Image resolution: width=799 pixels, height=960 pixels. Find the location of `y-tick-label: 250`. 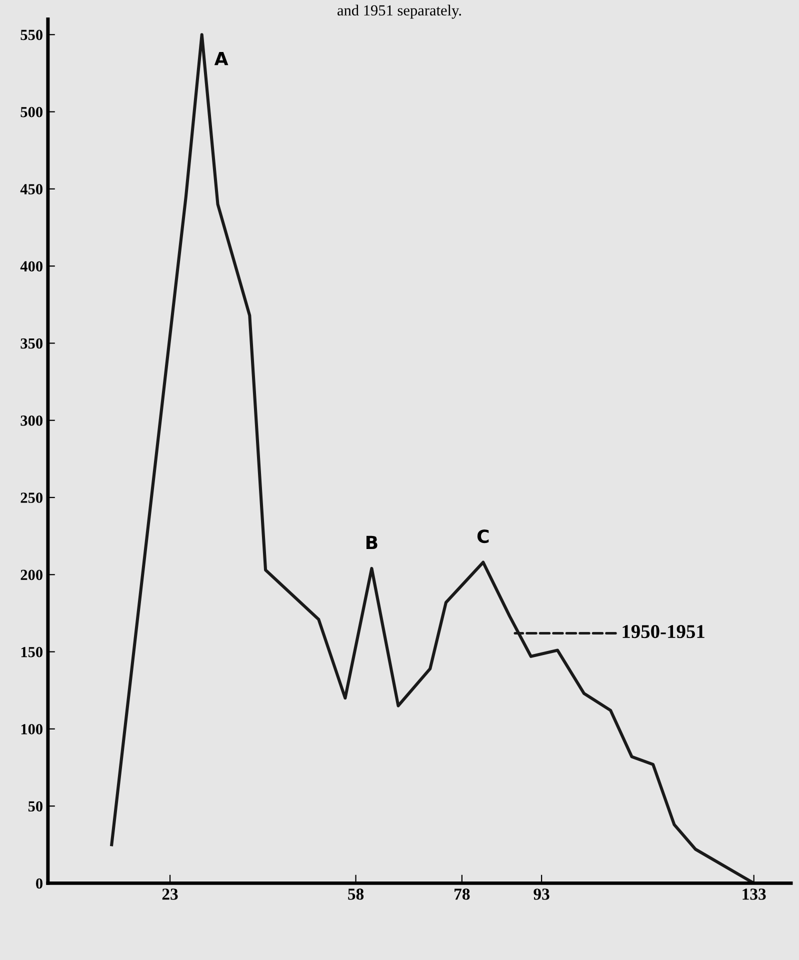

y-tick-label: 250 is located at coordinates (31, 497).